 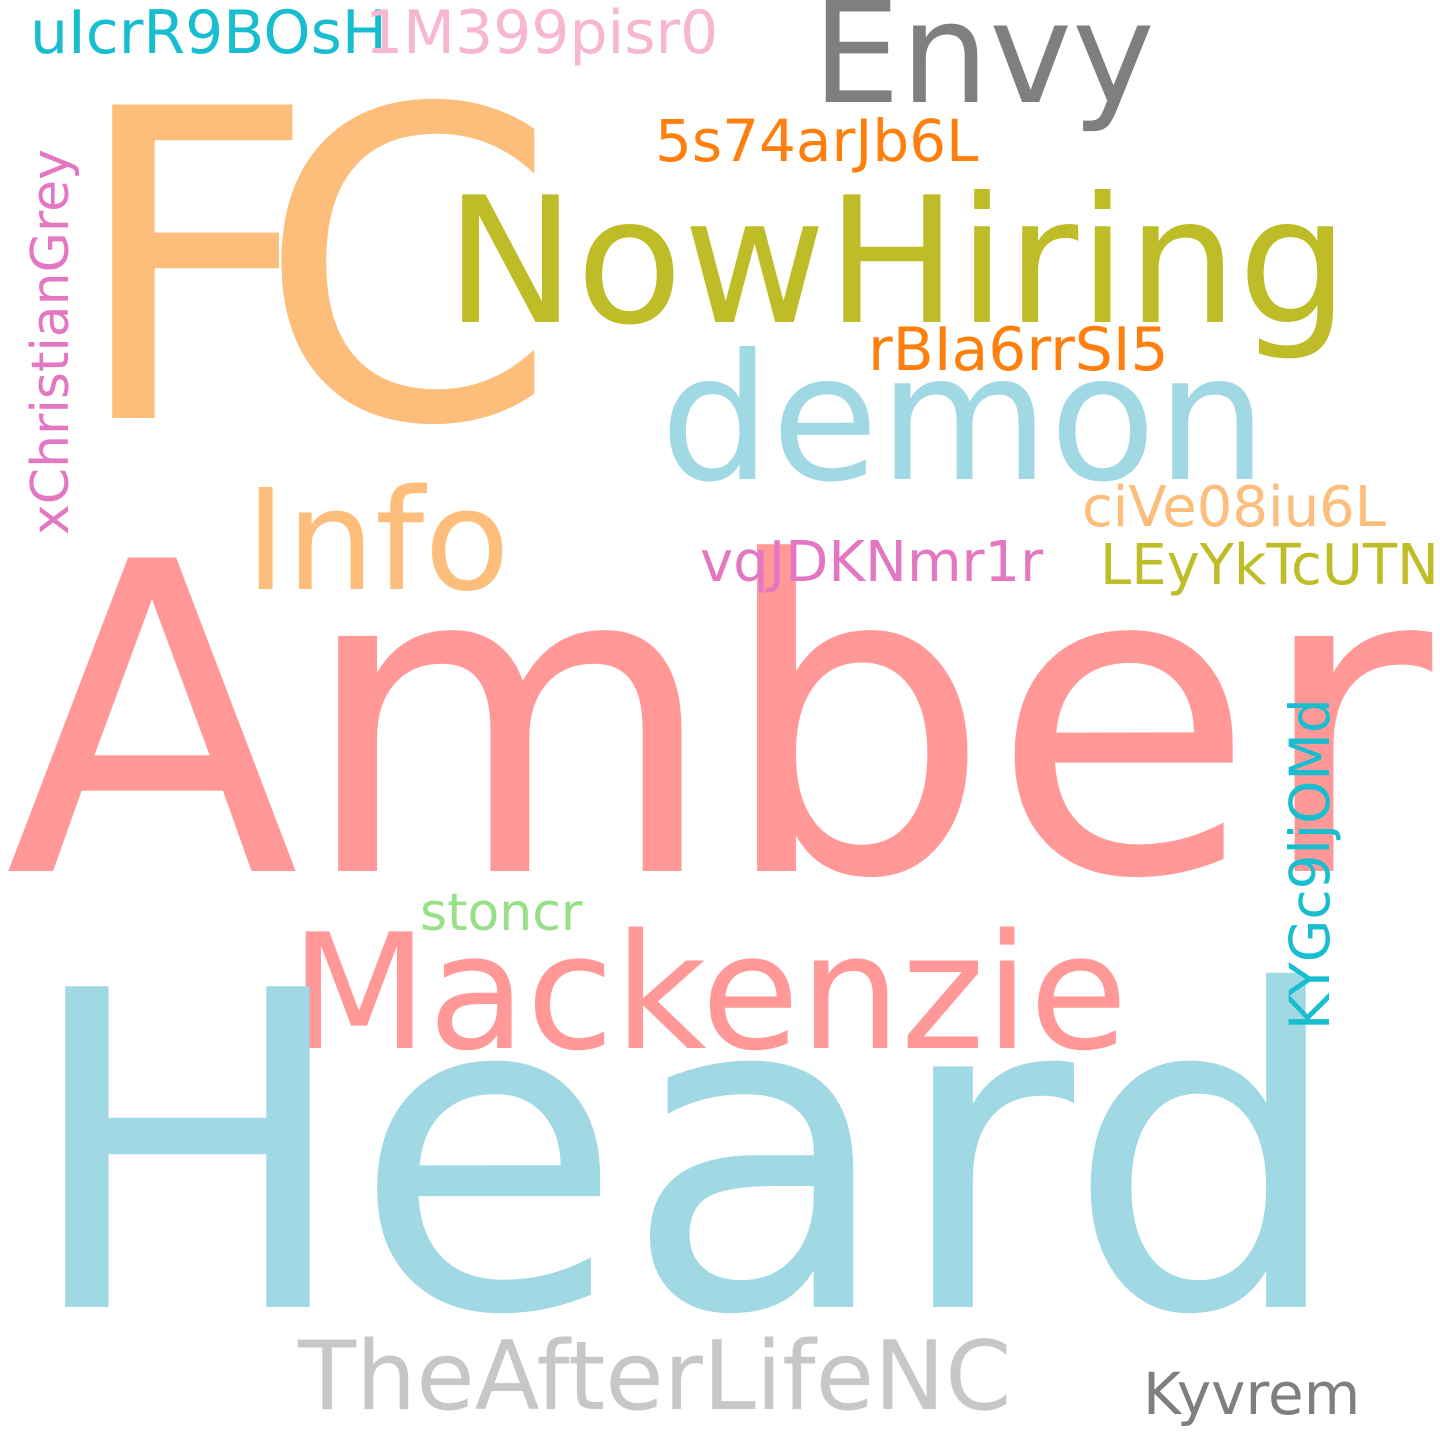 What do you see at coordinates (377, 541) in the screenshot?
I see `word-info: Info` at bounding box center [377, 541].